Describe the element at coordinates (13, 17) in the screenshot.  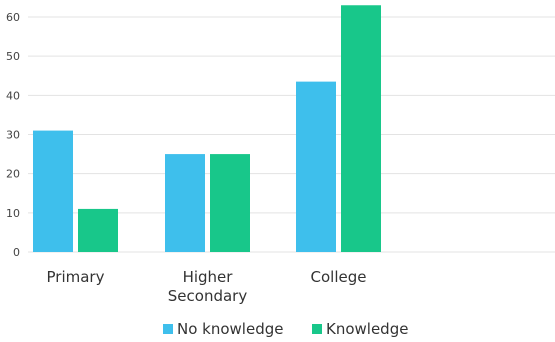
I see `y-tick-label: 60` at that location.